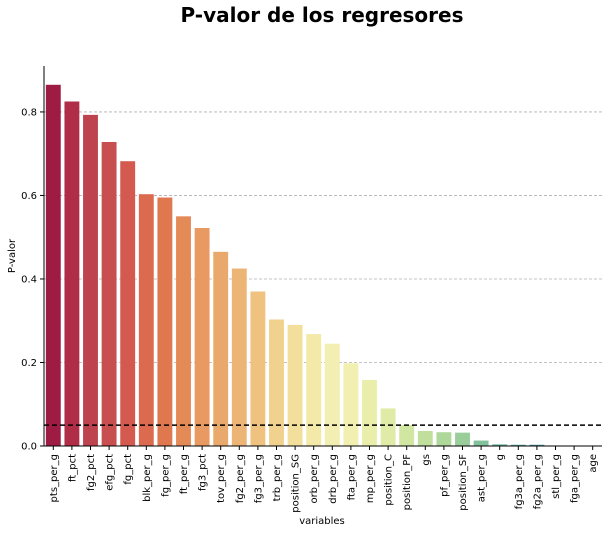  Describe the element at coordinates (370, 478) in the screenshot. I see `x-tick-label: mp_per_g` at that location.